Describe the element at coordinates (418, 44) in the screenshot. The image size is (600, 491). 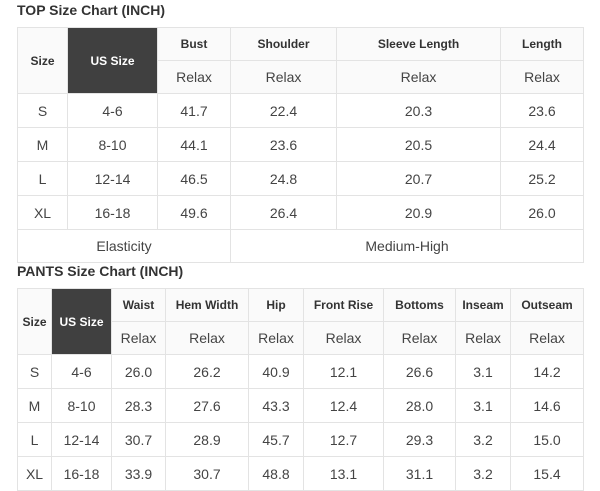
I see `column-header: Sleeve Length` at that location.